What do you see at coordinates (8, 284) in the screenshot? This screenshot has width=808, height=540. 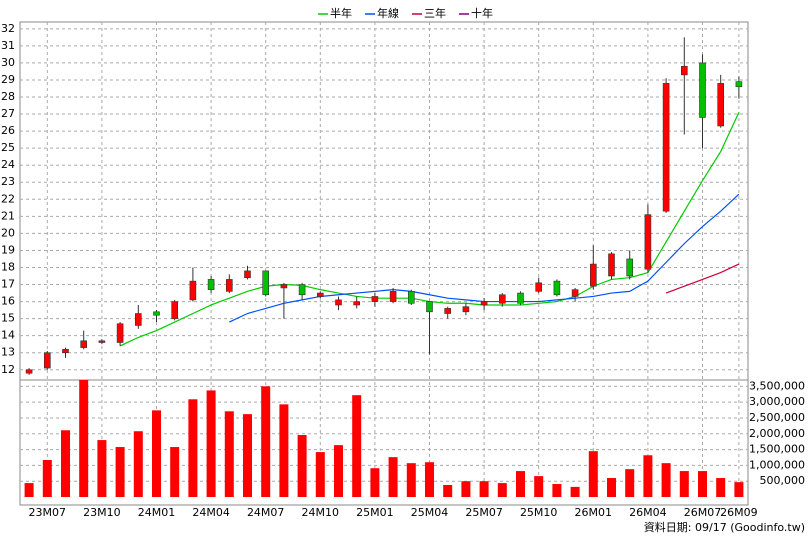 I see `y-tick-label: 17` at bounding box center [8, 284].